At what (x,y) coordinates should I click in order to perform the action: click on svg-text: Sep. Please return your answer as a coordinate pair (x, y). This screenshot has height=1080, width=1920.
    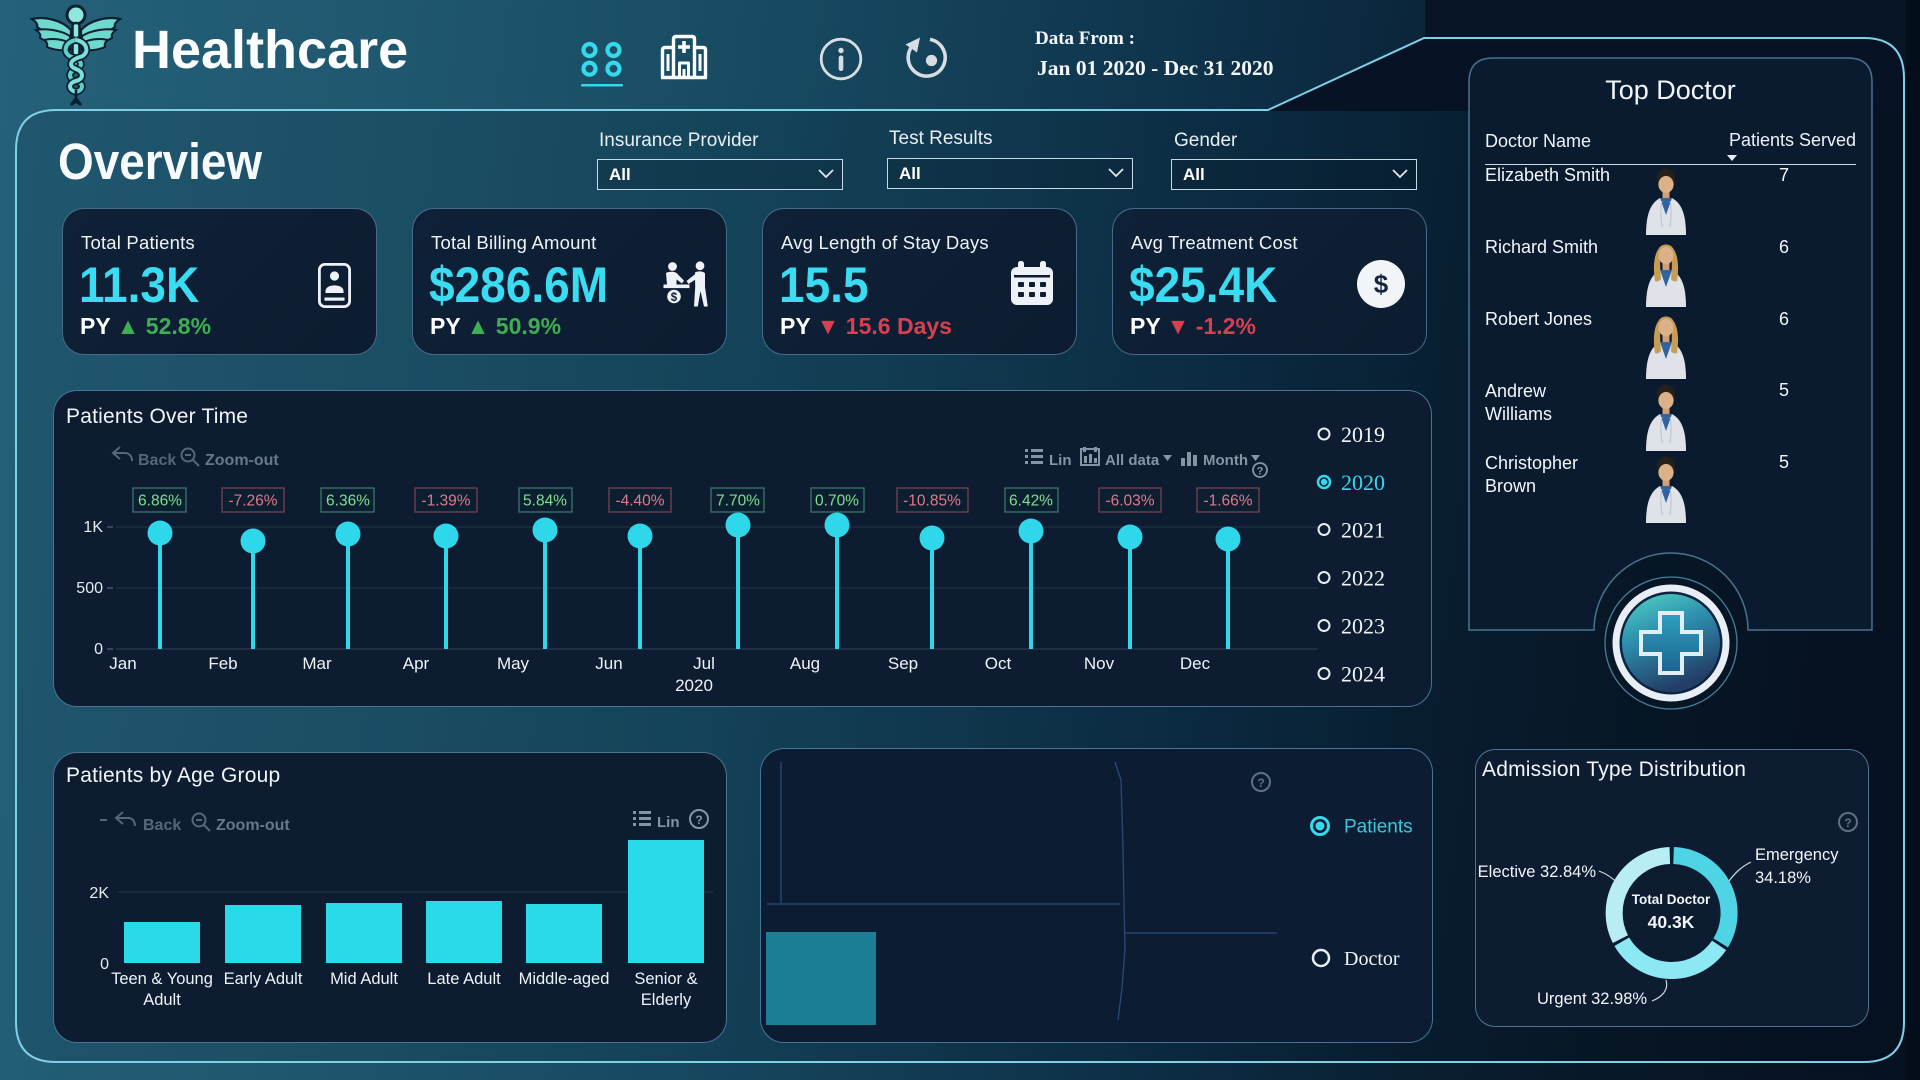
    Looking at the image, I should click on (903, 663).